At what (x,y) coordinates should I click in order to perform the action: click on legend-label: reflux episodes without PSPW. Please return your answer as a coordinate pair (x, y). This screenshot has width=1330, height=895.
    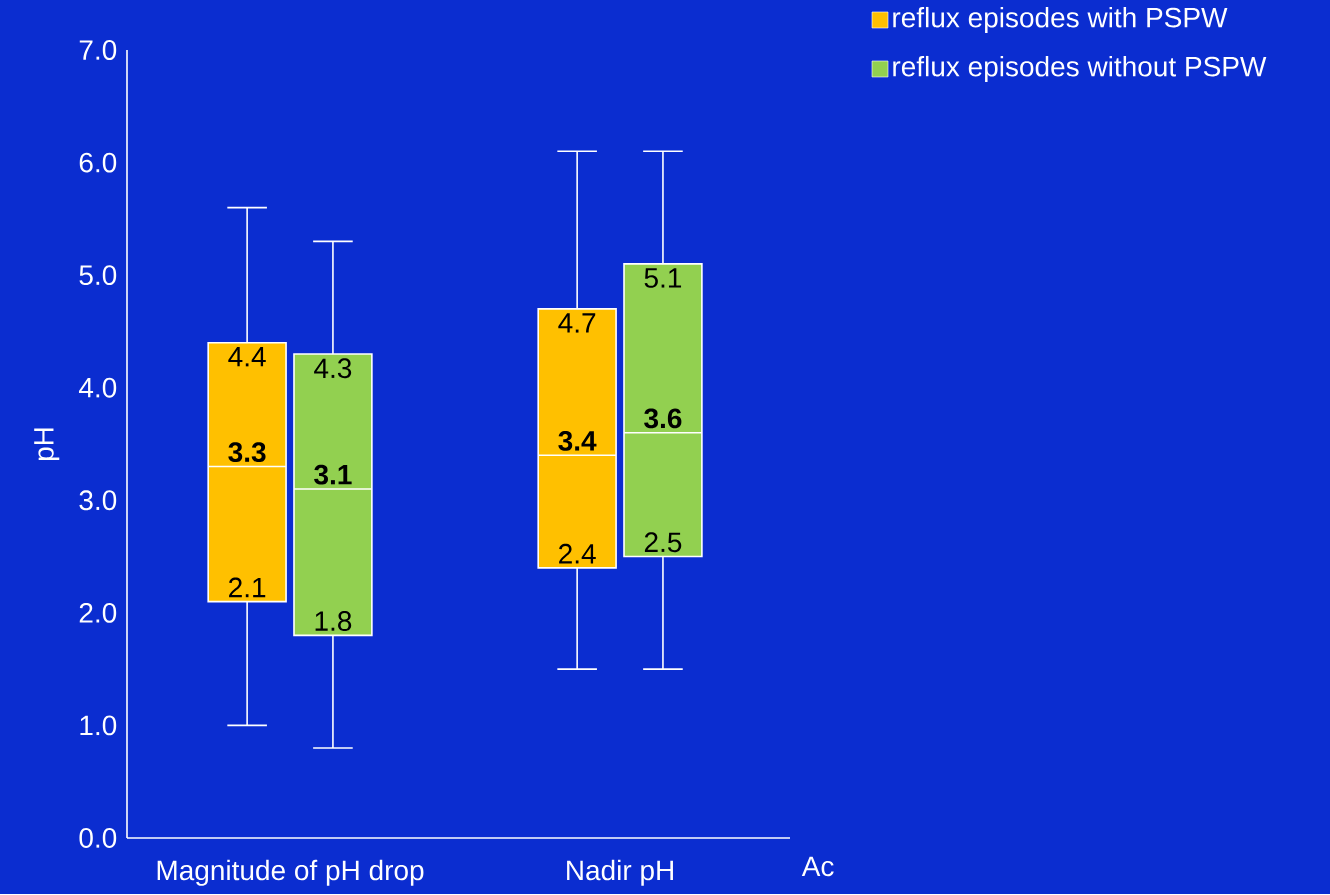
    Looking at the image, I should click on (1080, 68).